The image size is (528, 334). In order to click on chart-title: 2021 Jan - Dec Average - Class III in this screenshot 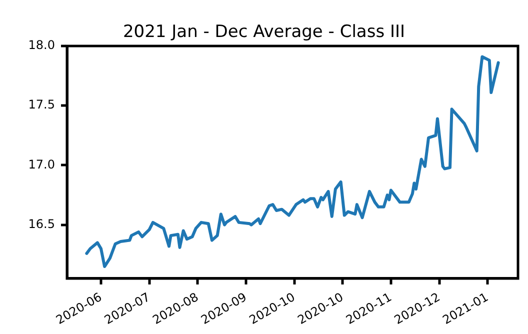, I will do `click(264, 32)`.